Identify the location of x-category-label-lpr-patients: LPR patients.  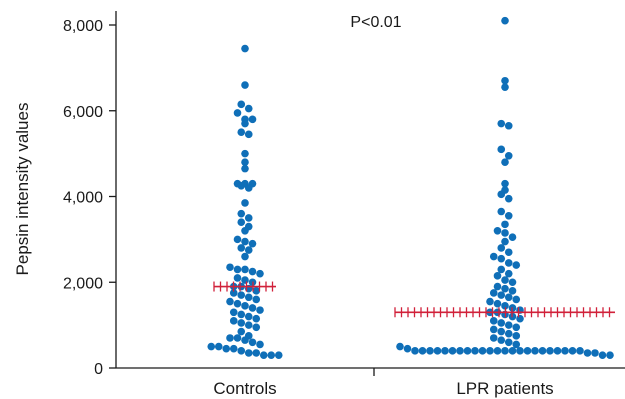
(504, 388).